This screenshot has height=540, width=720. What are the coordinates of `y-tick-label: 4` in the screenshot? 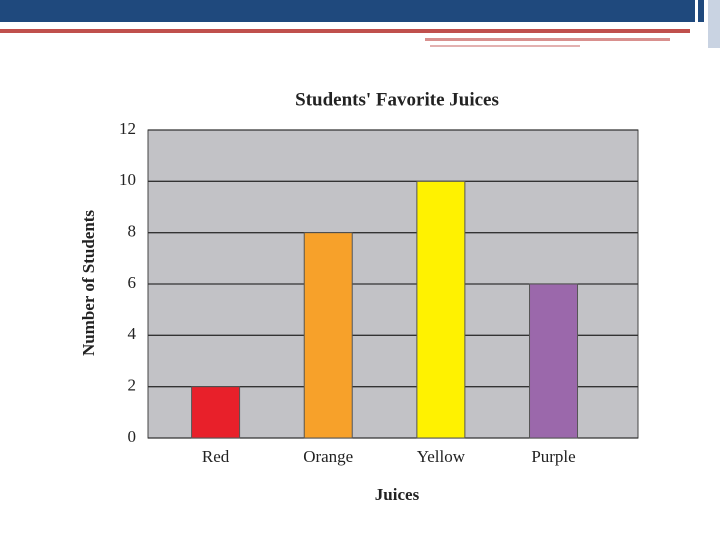 It's located at (132, 333).